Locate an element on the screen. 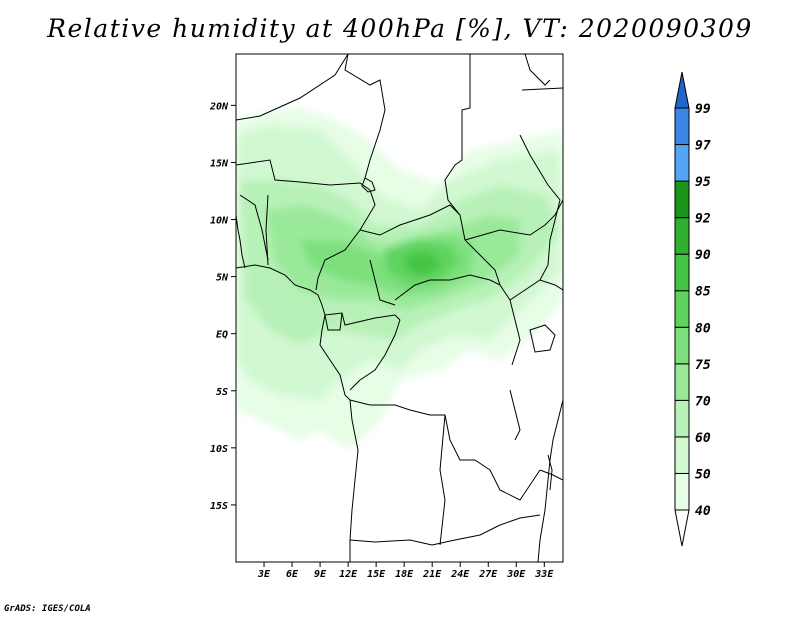 The height and width of the screenshot is (618, 800). border-ethiopia is located at coordinates (540, 207).